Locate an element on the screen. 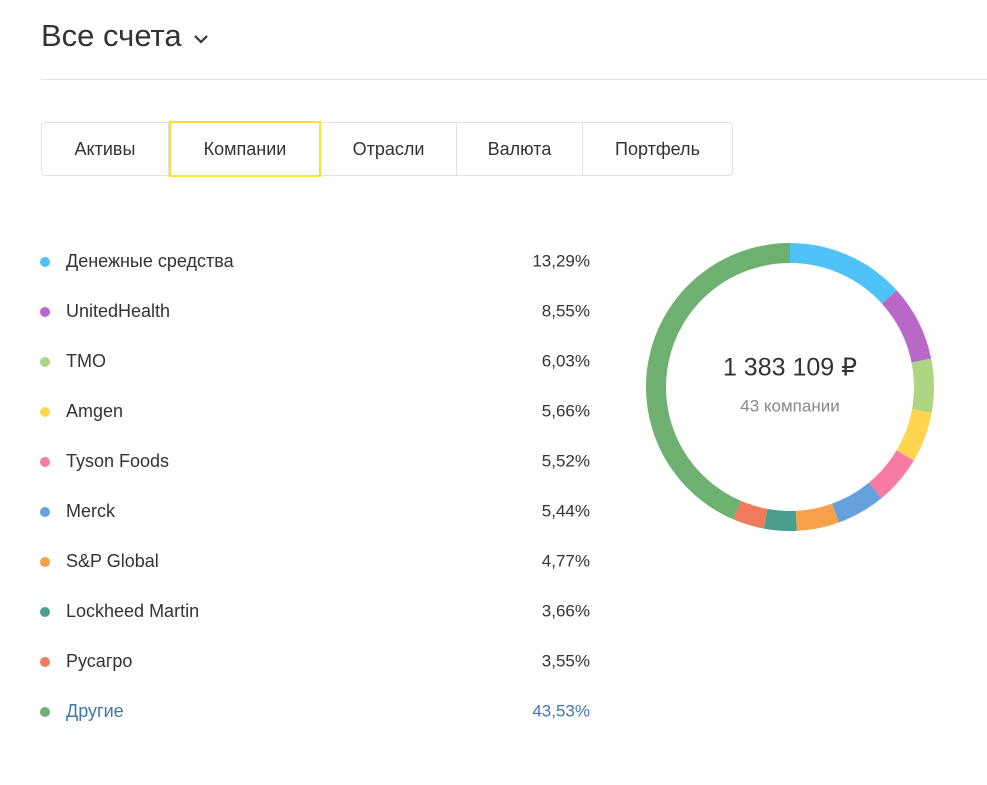 The image size is (987, 785). value-label: 5,66% is located at coordinates (566, 410).